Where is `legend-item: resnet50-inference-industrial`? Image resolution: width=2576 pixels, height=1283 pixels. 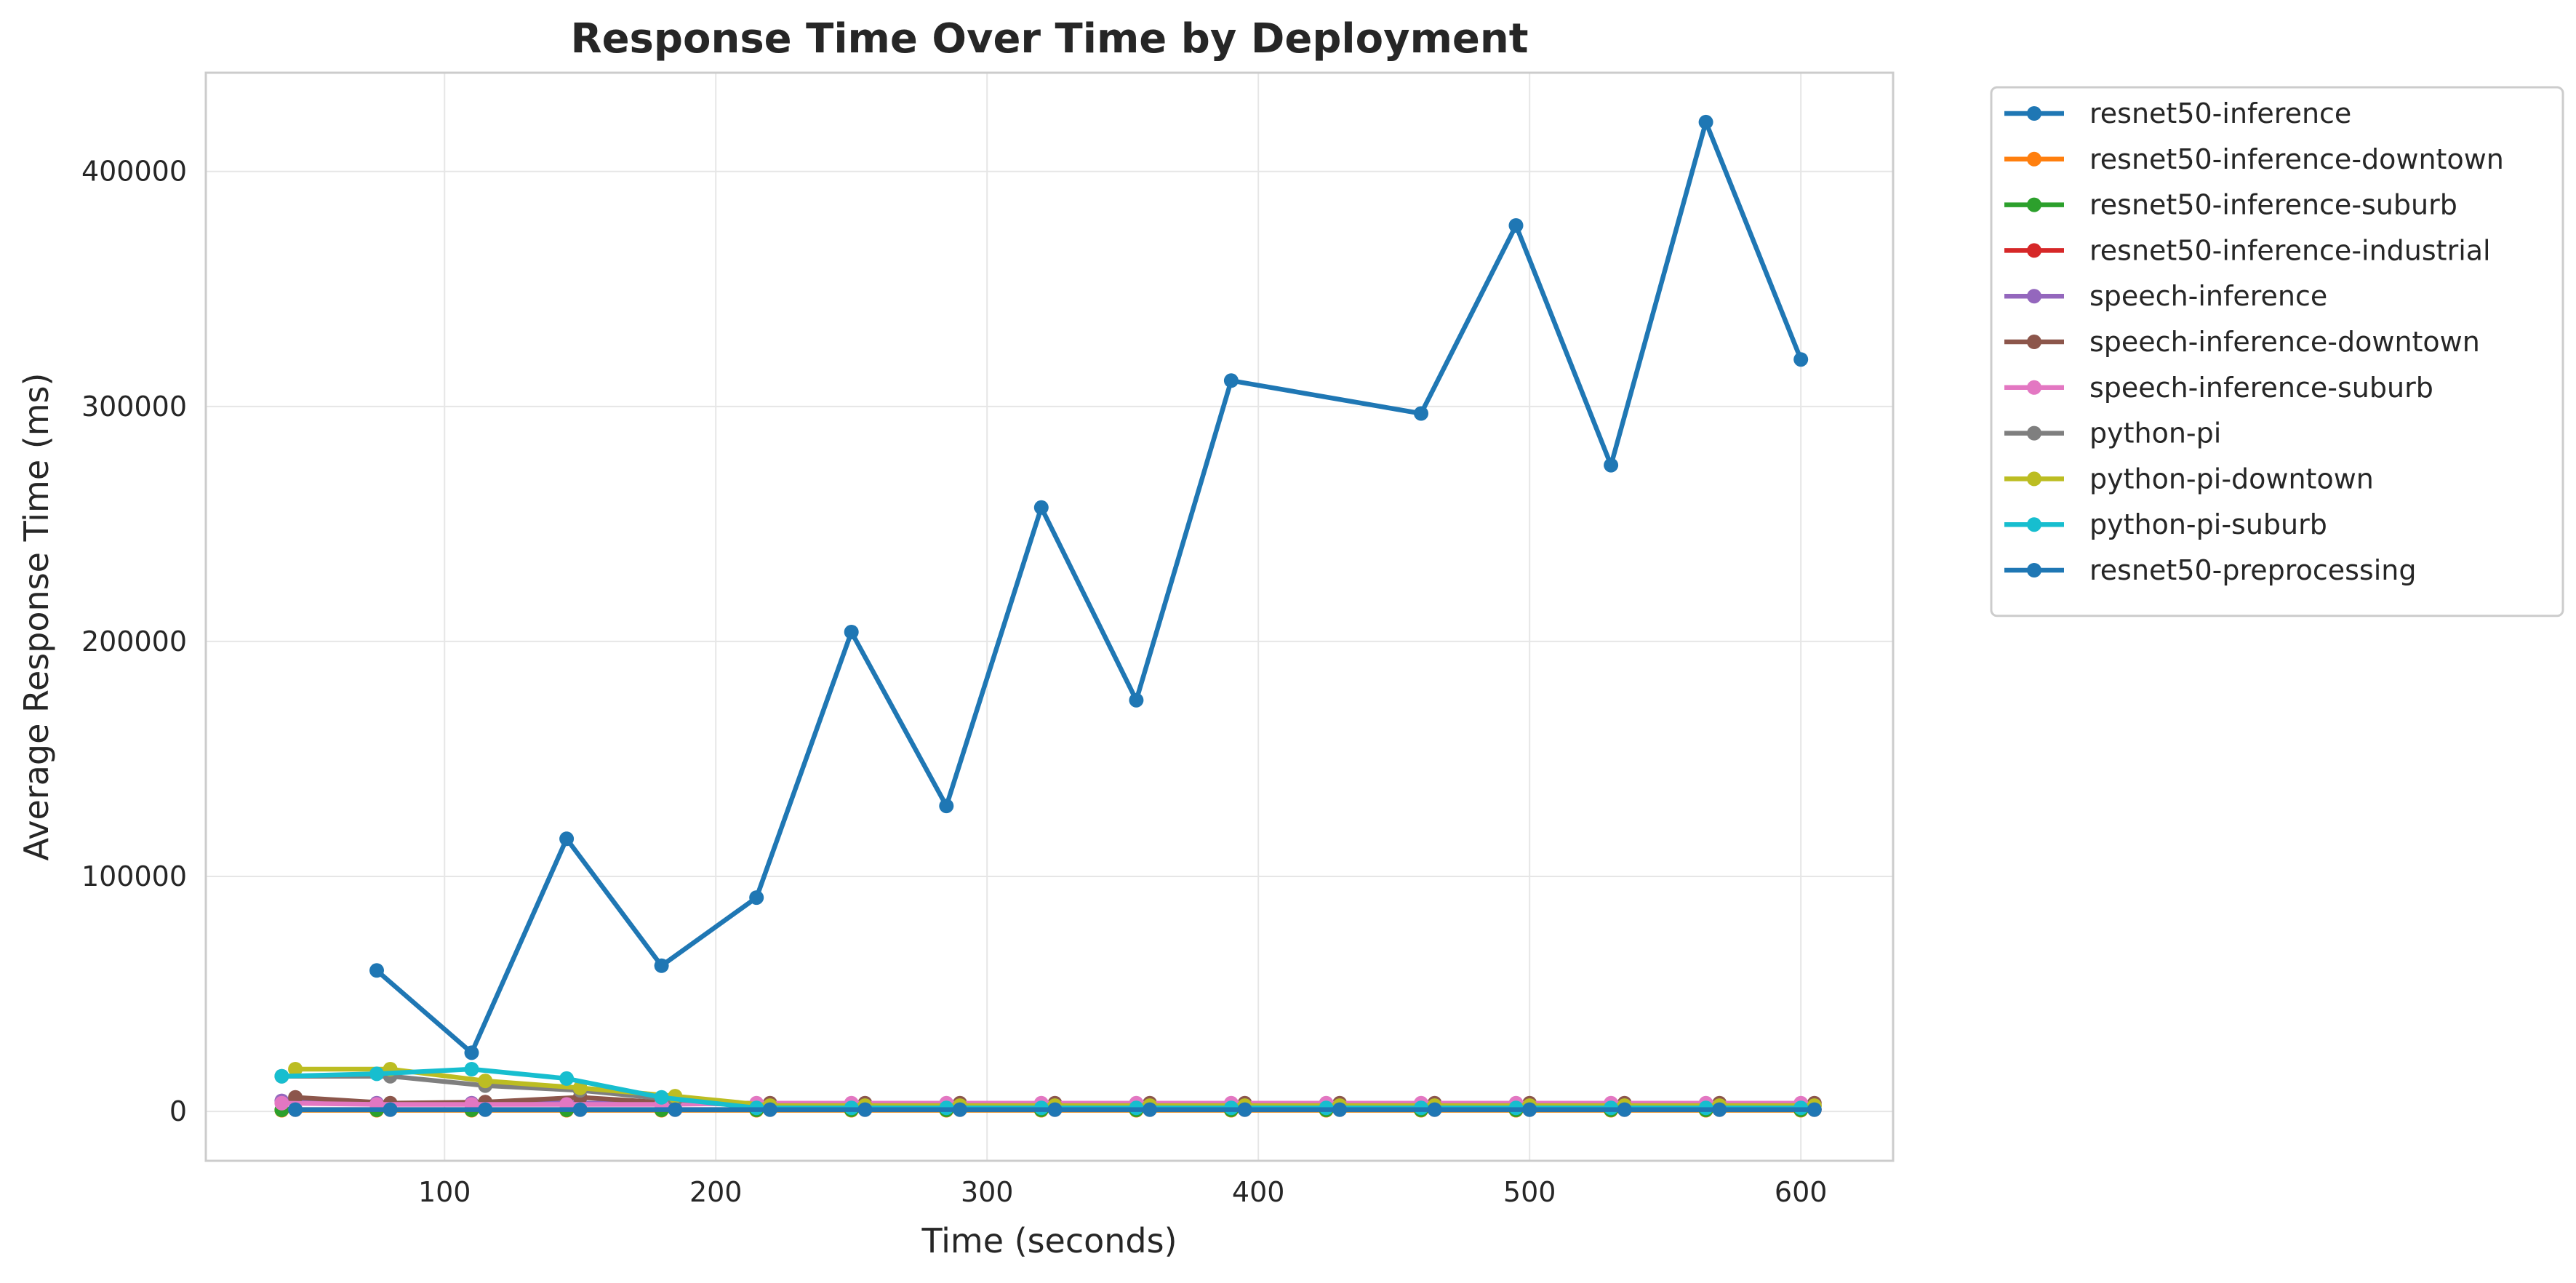
legend-item: resnet50-inference-industrial is located at coordinates (2247, 250).